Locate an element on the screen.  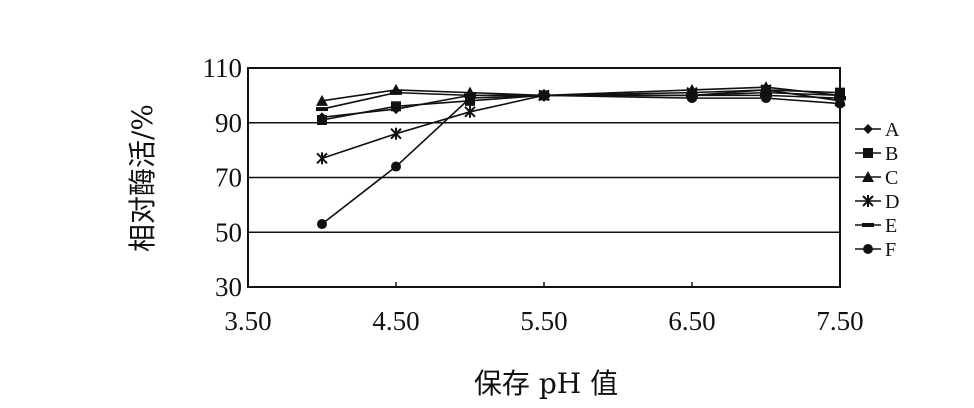
legend-item-C: C is located at coordinates (876, 178).